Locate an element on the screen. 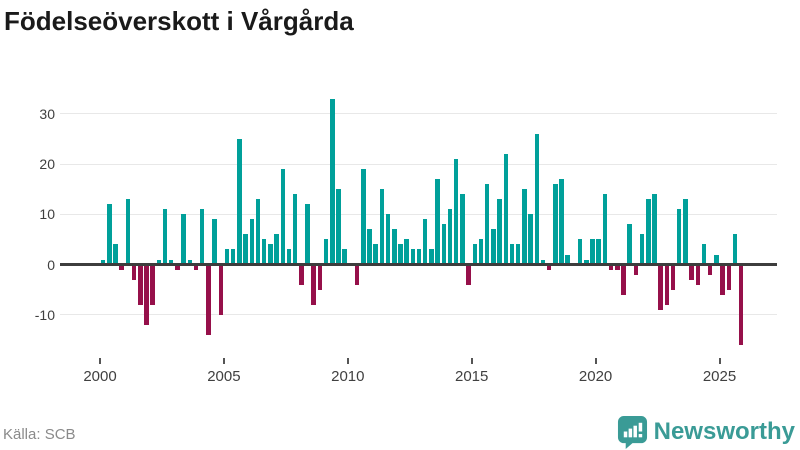  bar-2022-Q1 is located at coordinates (648, 232).